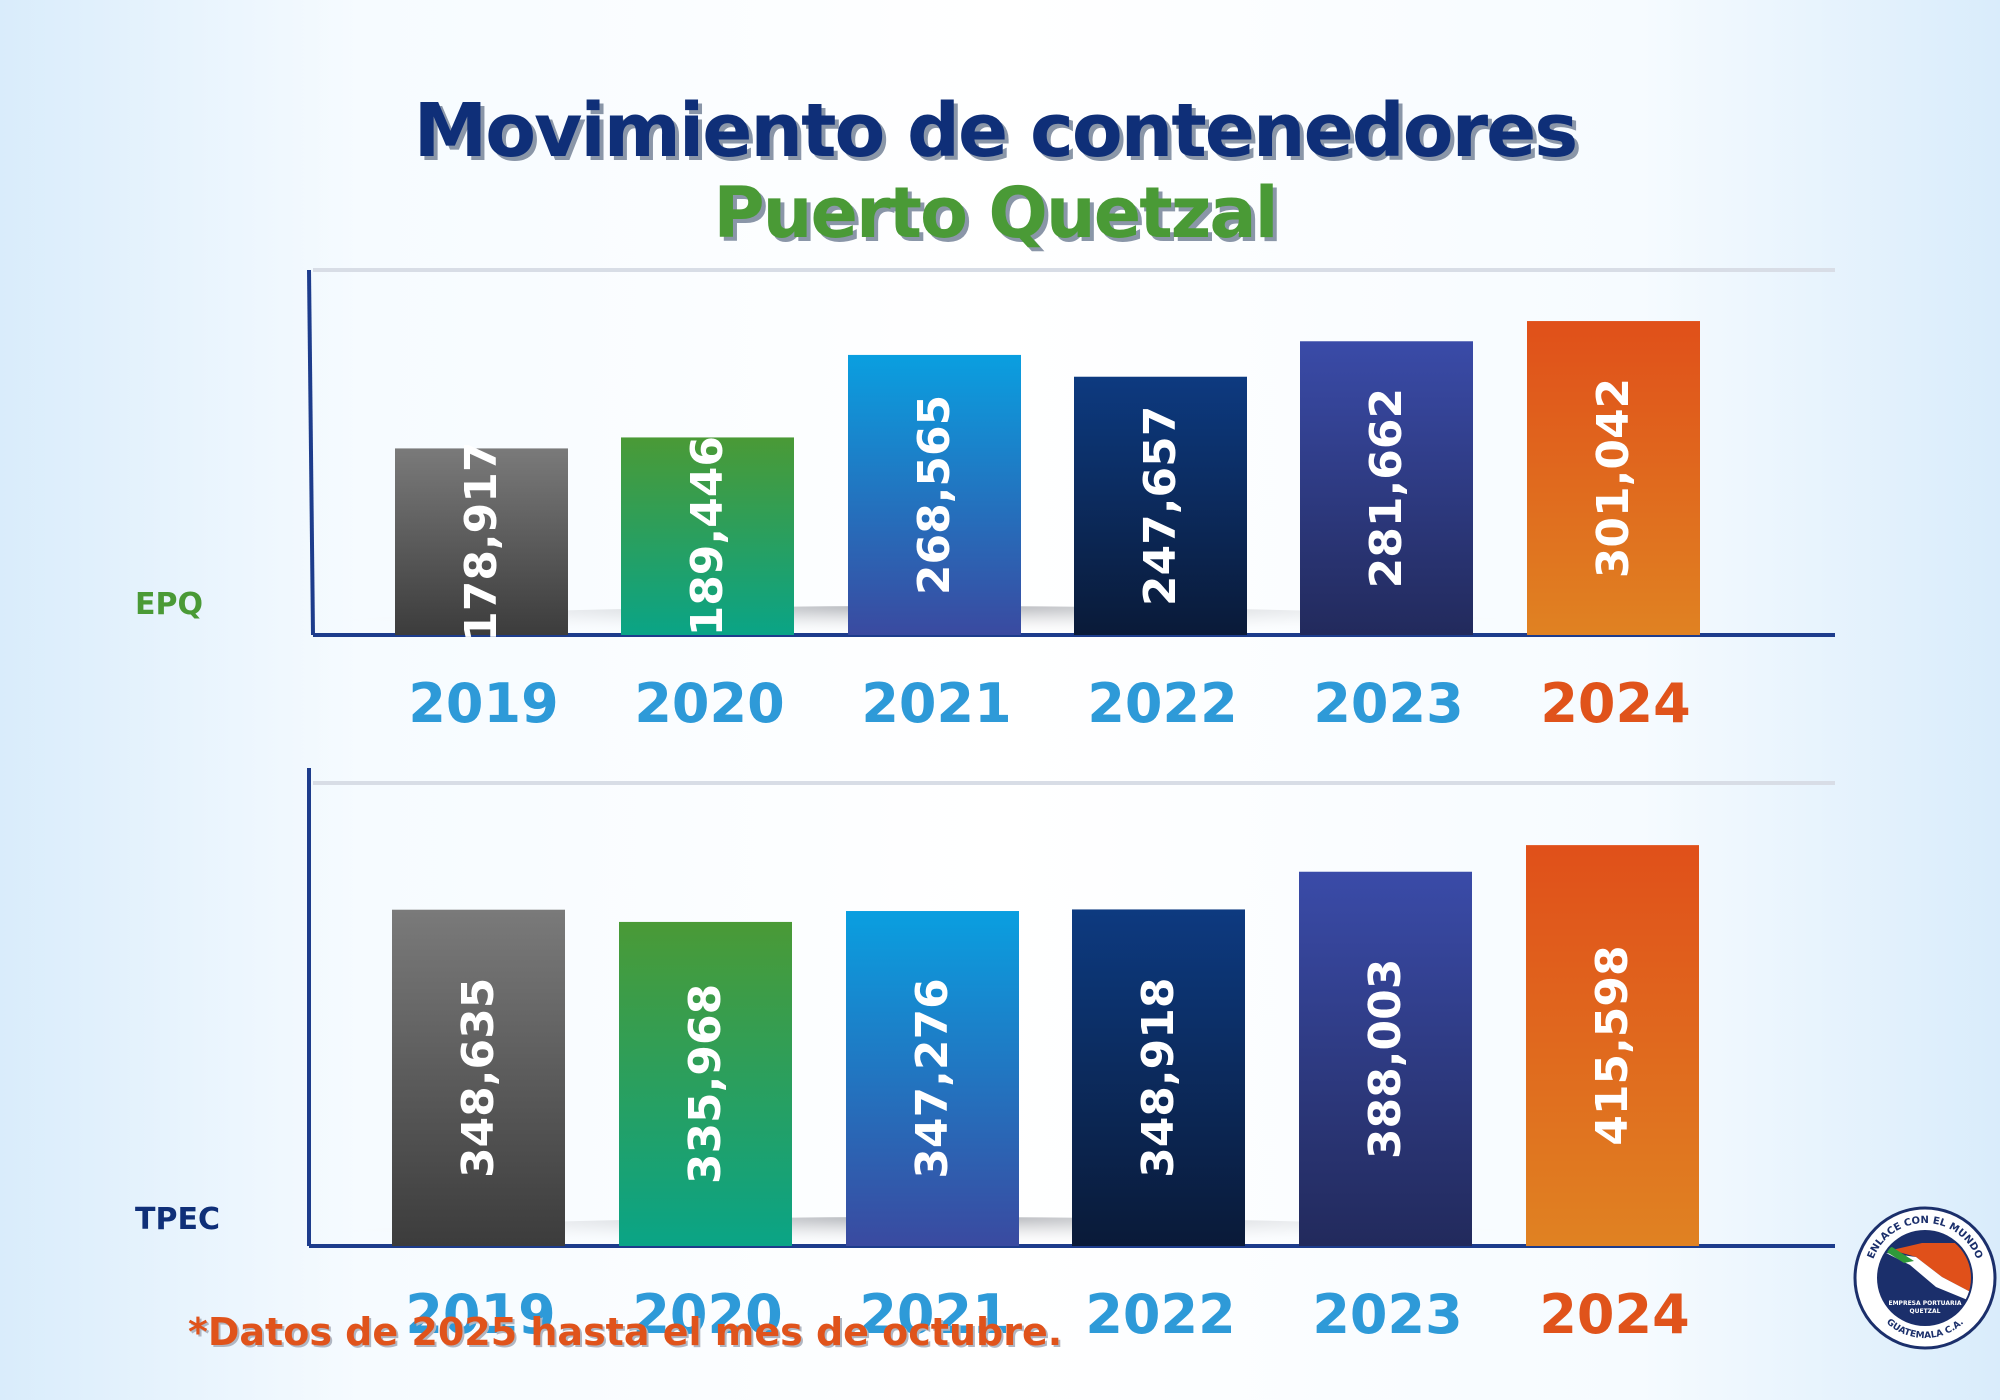  I want to click on tpec-bar-2019, so click(478, 1077).